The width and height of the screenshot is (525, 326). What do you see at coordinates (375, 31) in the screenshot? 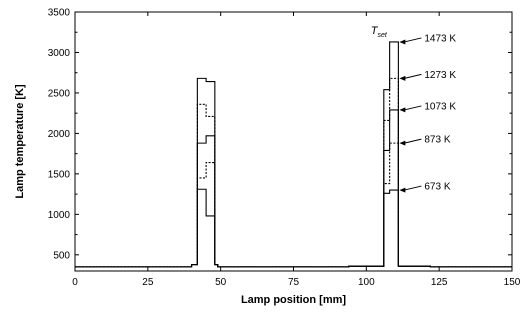
I see `tset-symbol: T` at bounding box center [375, 31].